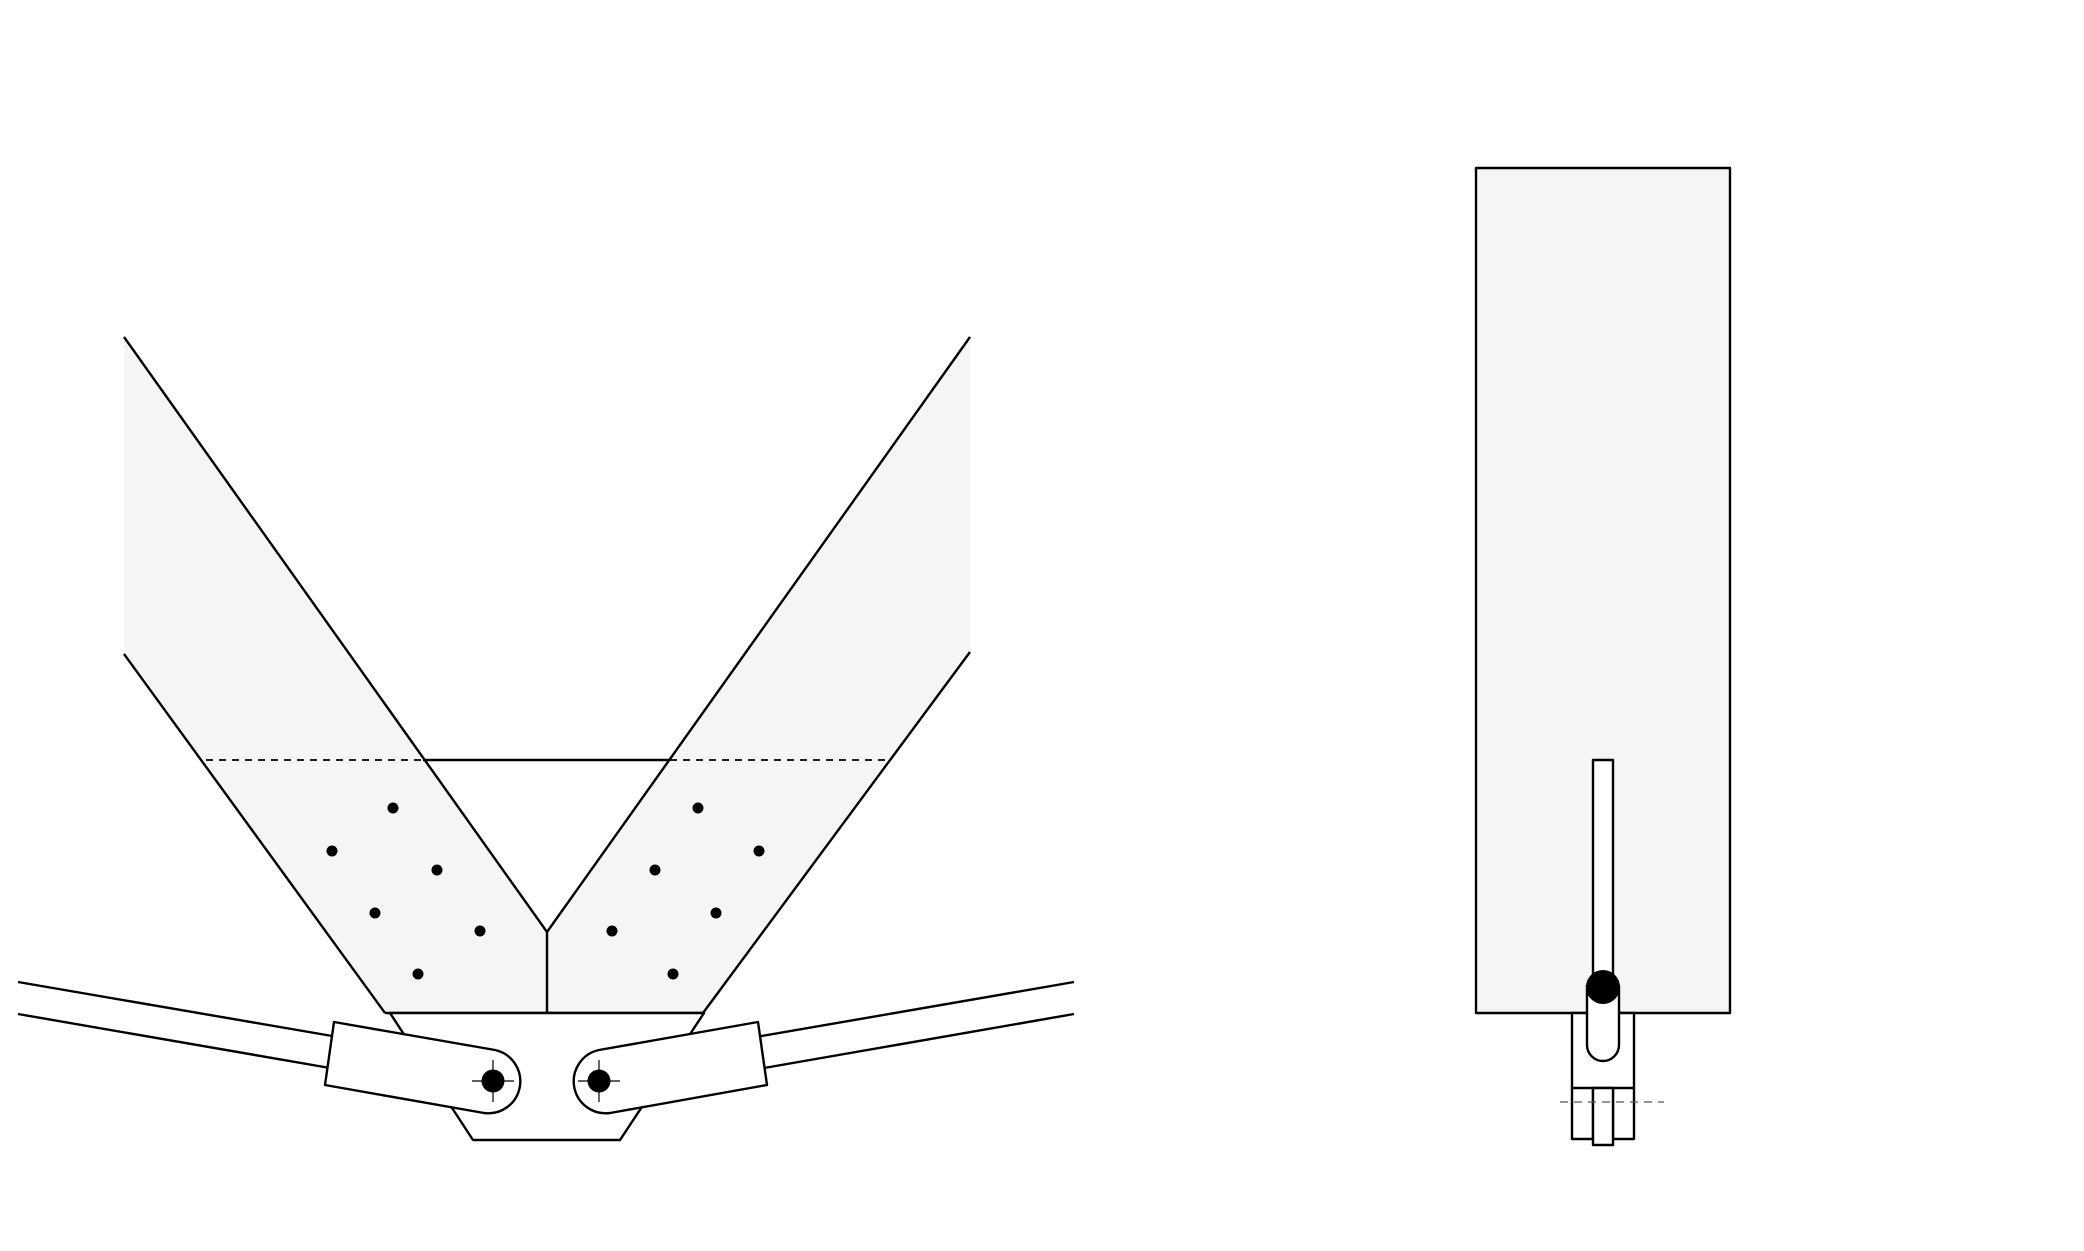  I want to click on gusset-plate, so click(546, 846).